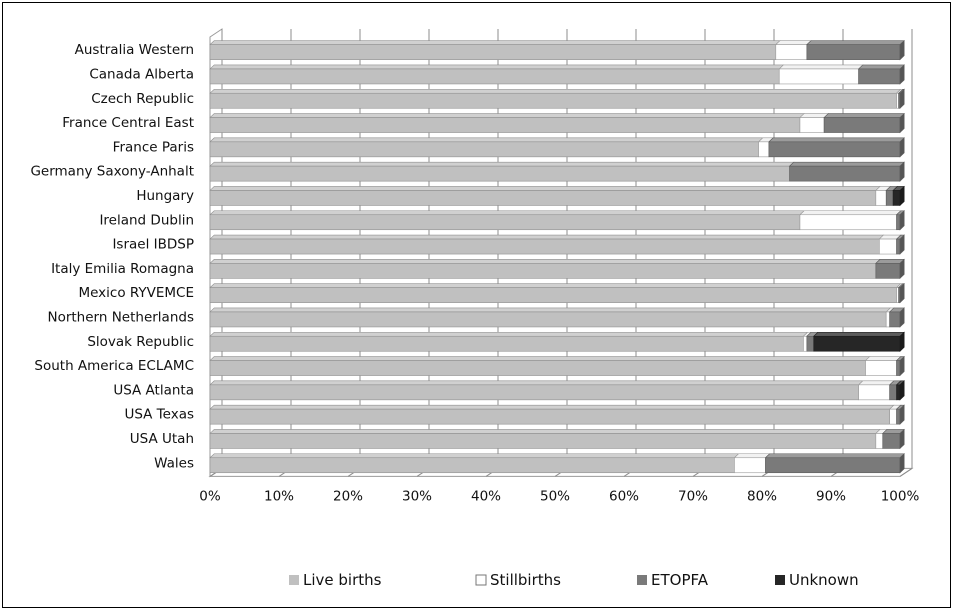 The height and width of the screenshot is (612, 955). What do you see at coordinates (142, 99) in the screenshot?
I see `category-label: Czech Republic` at bounding box center [142, 99].